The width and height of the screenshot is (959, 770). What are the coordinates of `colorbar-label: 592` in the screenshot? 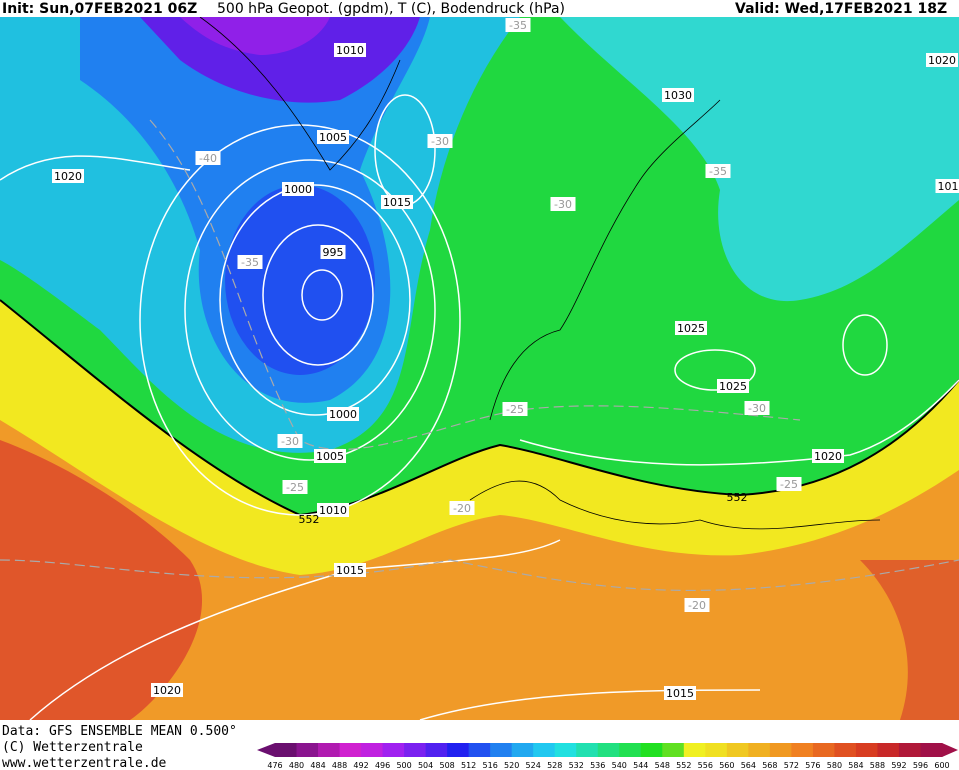 It's located at (898, 765).